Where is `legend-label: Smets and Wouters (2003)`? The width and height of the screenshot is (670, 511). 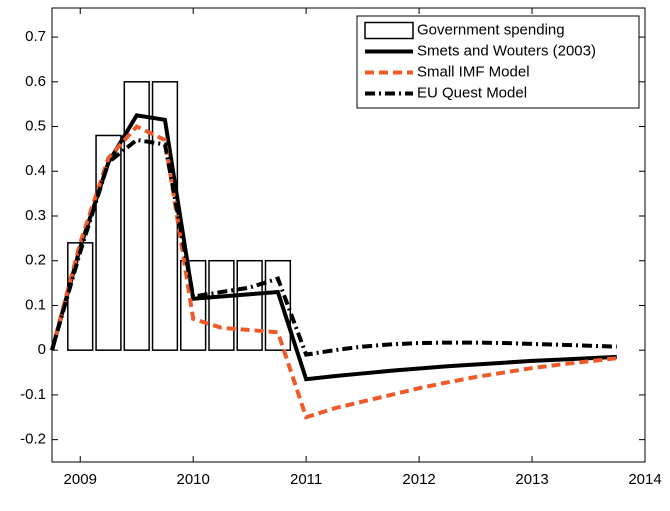 legend-label: Smets and Wouters (2003) is located at coordinates (506, 50).